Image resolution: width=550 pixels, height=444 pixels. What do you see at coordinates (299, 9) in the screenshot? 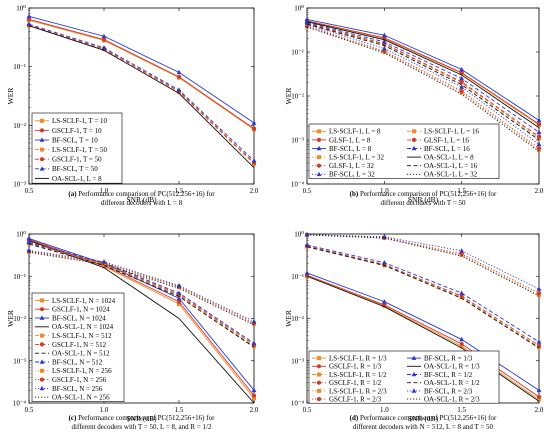
I see `y-tick-label: 10⁰` at bounding box center [299, 9].